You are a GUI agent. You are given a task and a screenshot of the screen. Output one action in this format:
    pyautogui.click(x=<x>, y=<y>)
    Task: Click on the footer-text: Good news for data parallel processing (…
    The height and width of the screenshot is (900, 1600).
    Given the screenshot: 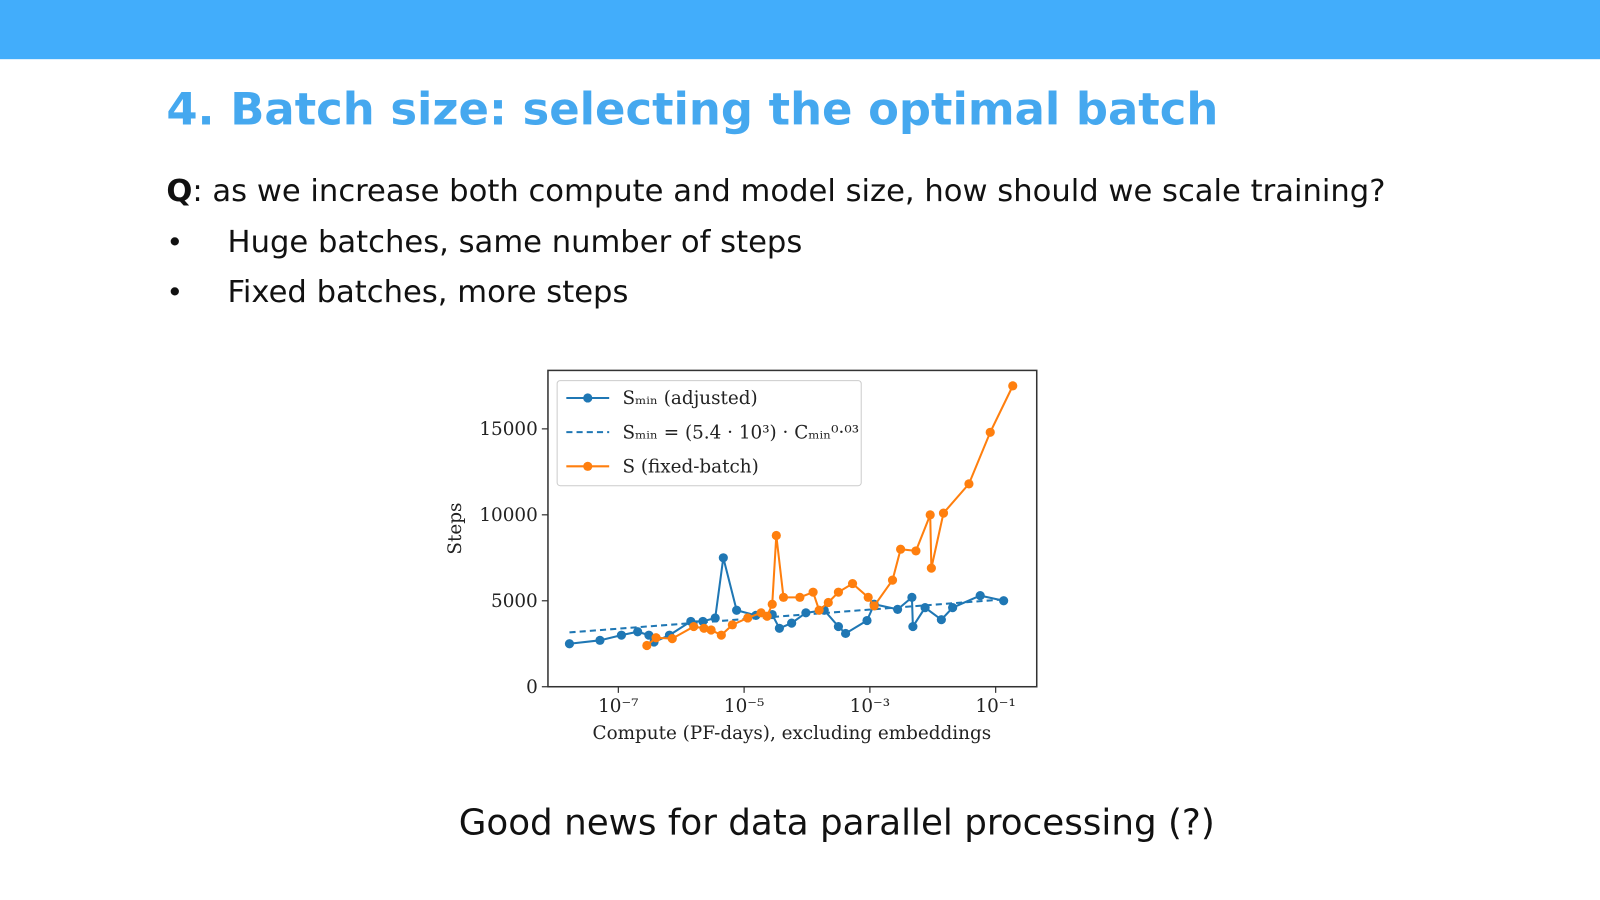 What is the action you would take?
    pyautogui.click(x=837, y=823)
    